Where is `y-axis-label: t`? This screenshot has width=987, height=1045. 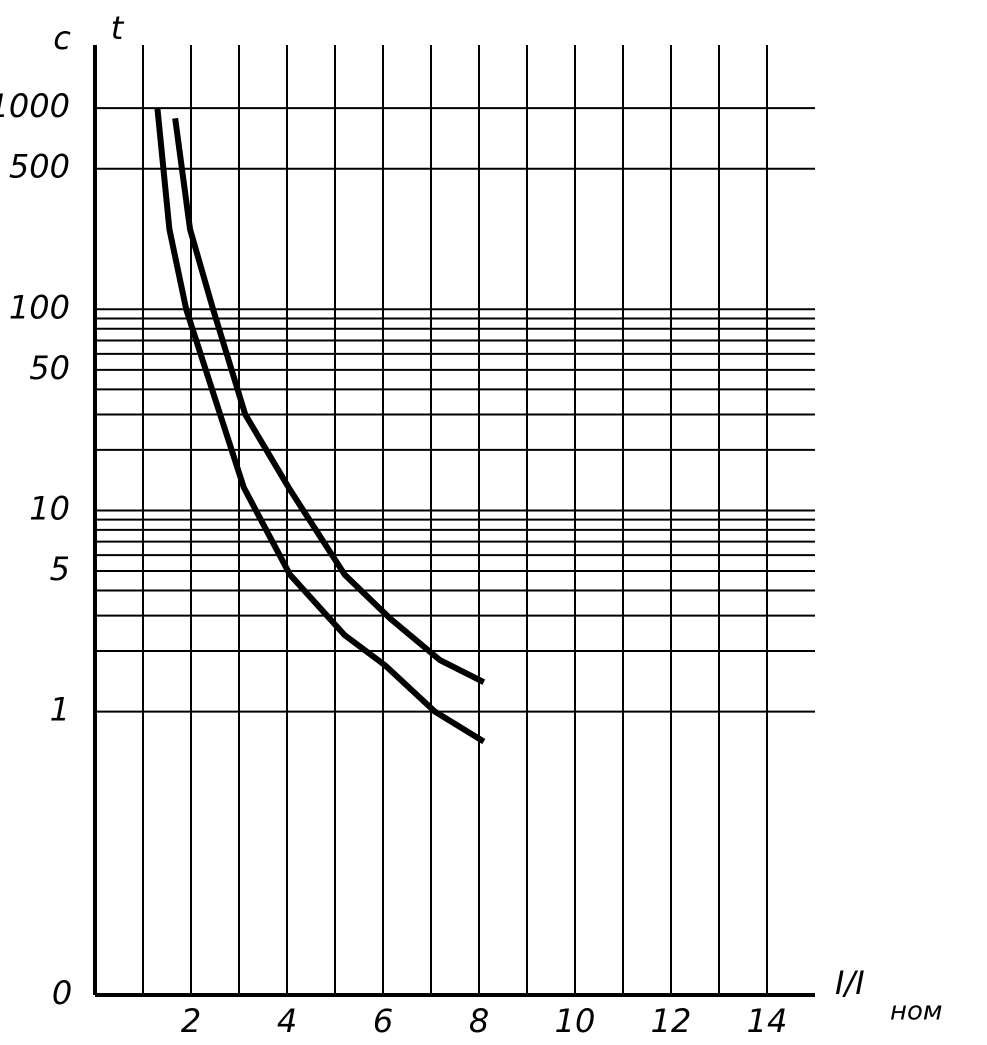 y-axis-label: t is located at coordinates (118, 28).